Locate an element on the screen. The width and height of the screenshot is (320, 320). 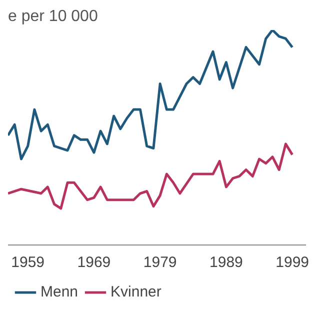
x-tick-label: 1999 is located at coordinates (293, 263).